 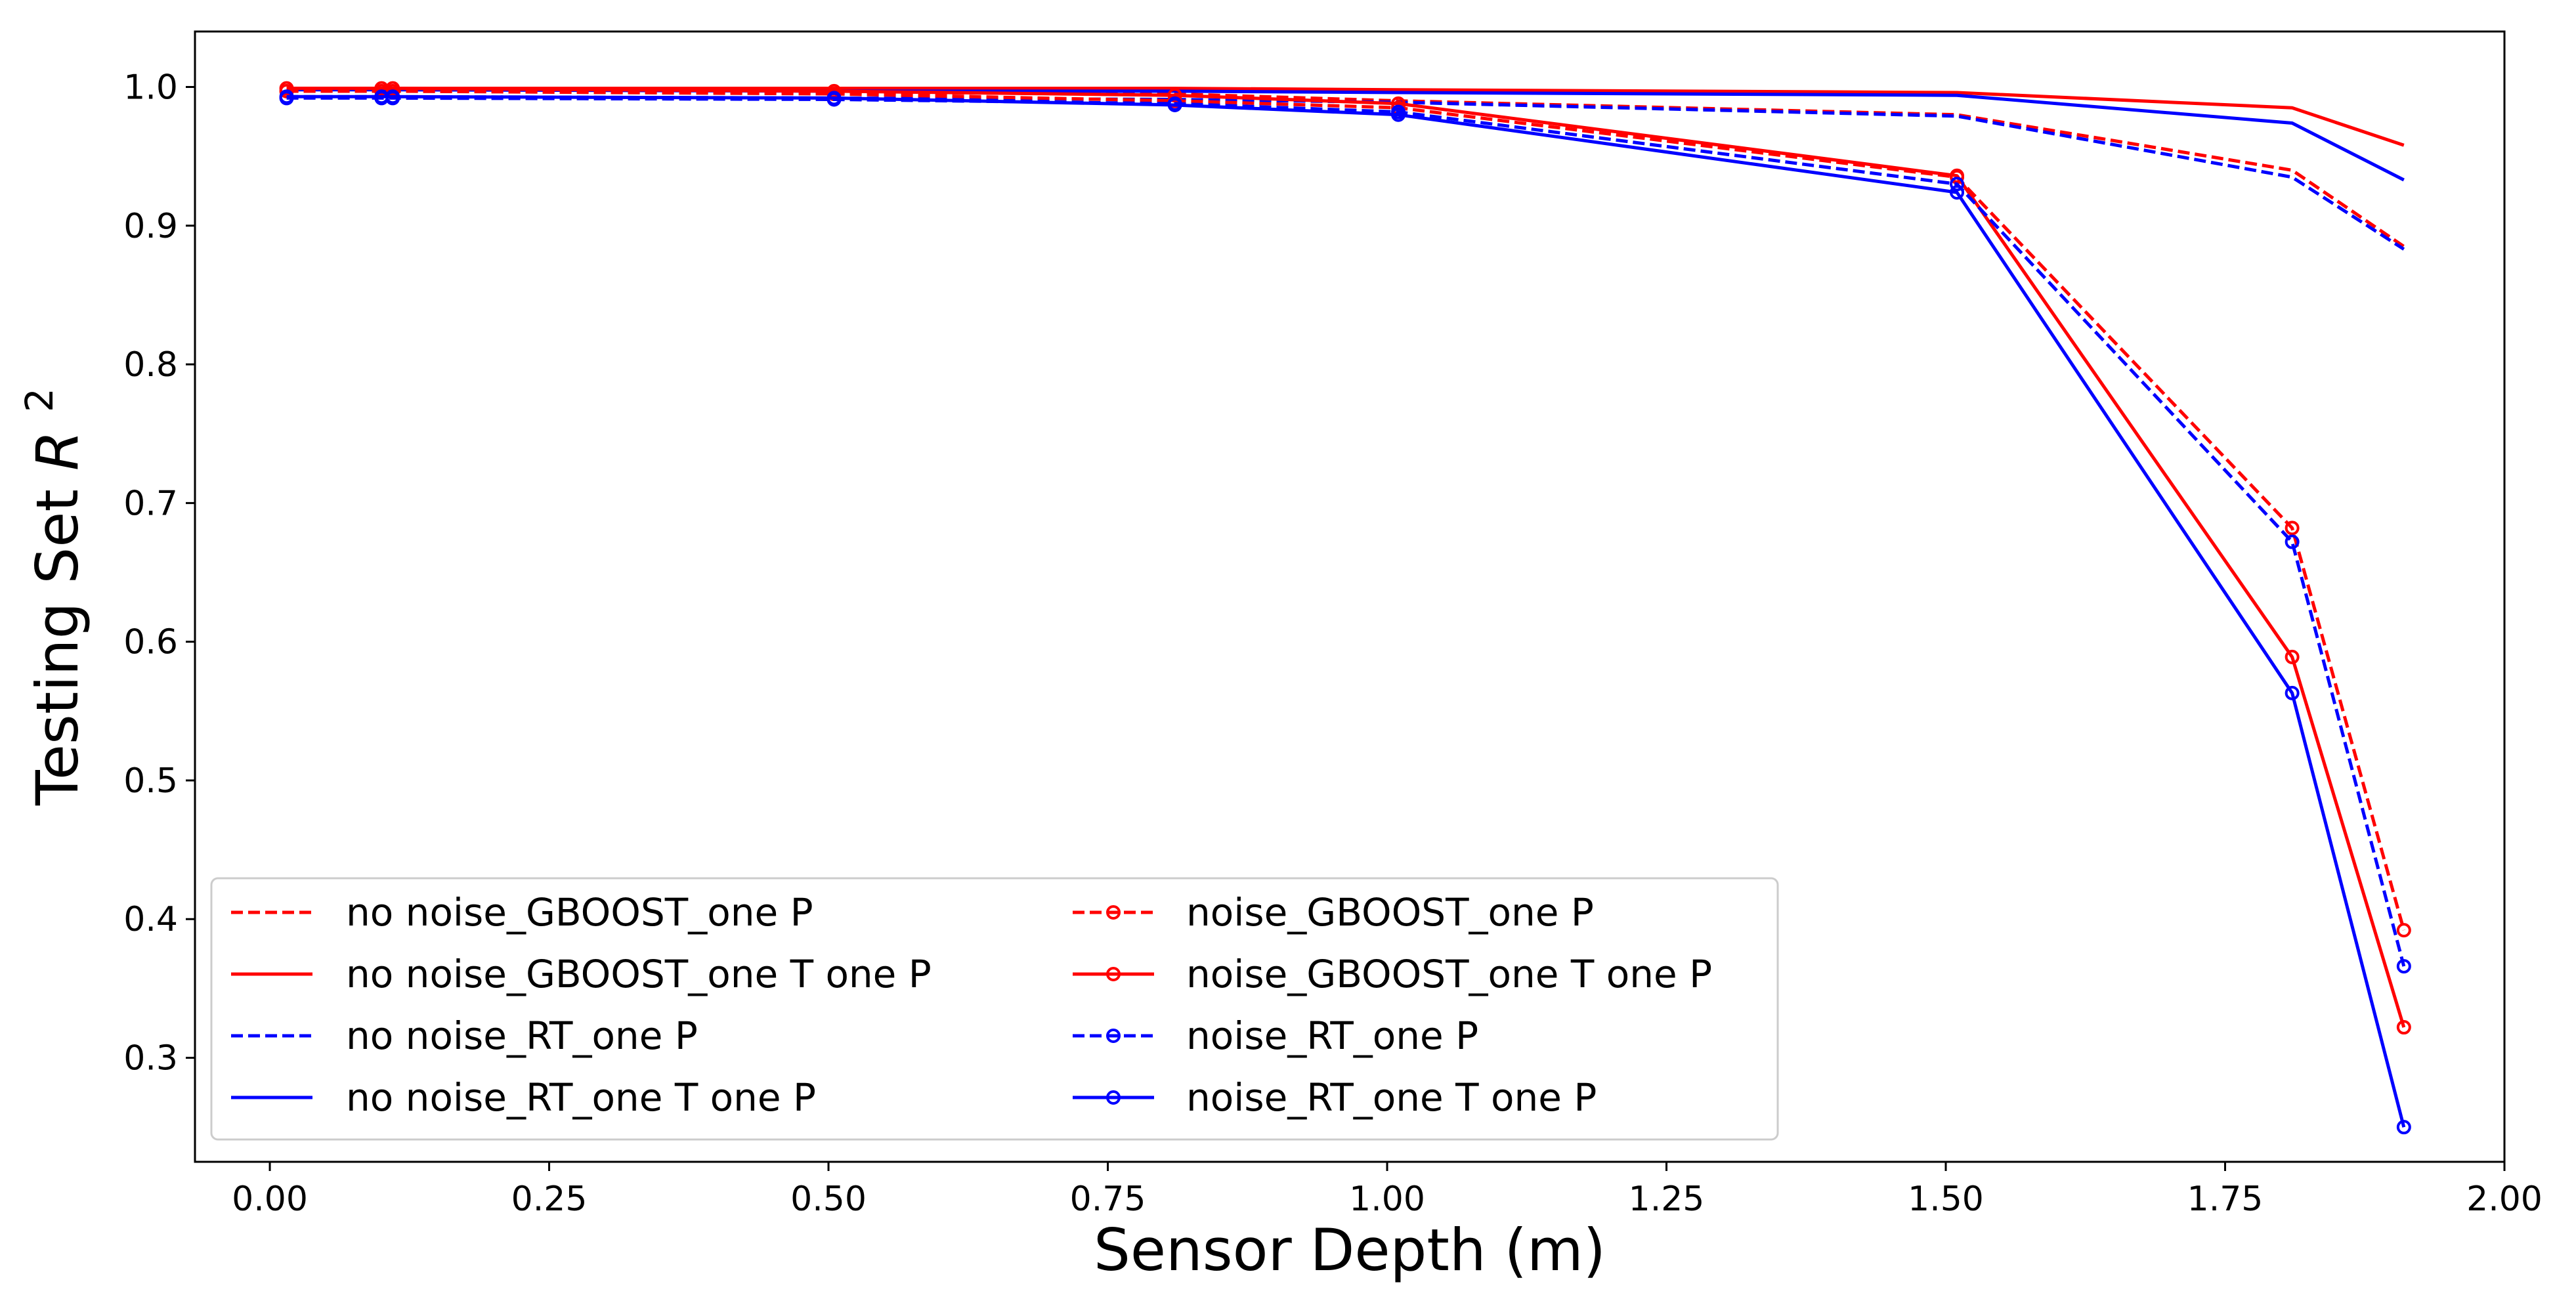 I want to click on y-tick-label: 0.7, so click(x=150, y=504).